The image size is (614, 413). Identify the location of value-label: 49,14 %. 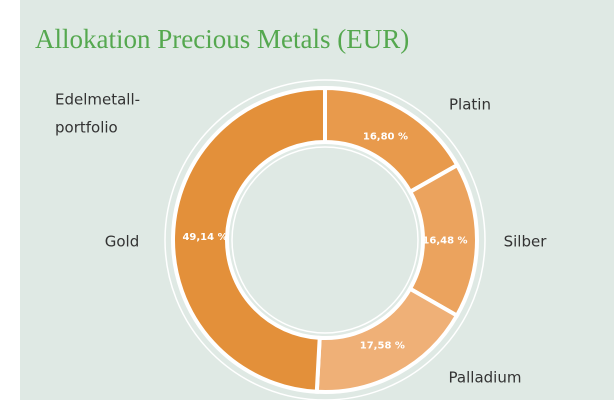
(204, 237).